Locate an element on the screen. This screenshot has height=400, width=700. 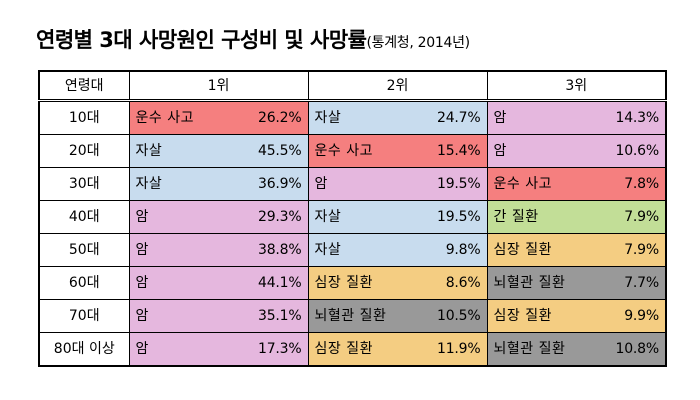
percentage-value: 26.2% is located at coordinates (280, 118).